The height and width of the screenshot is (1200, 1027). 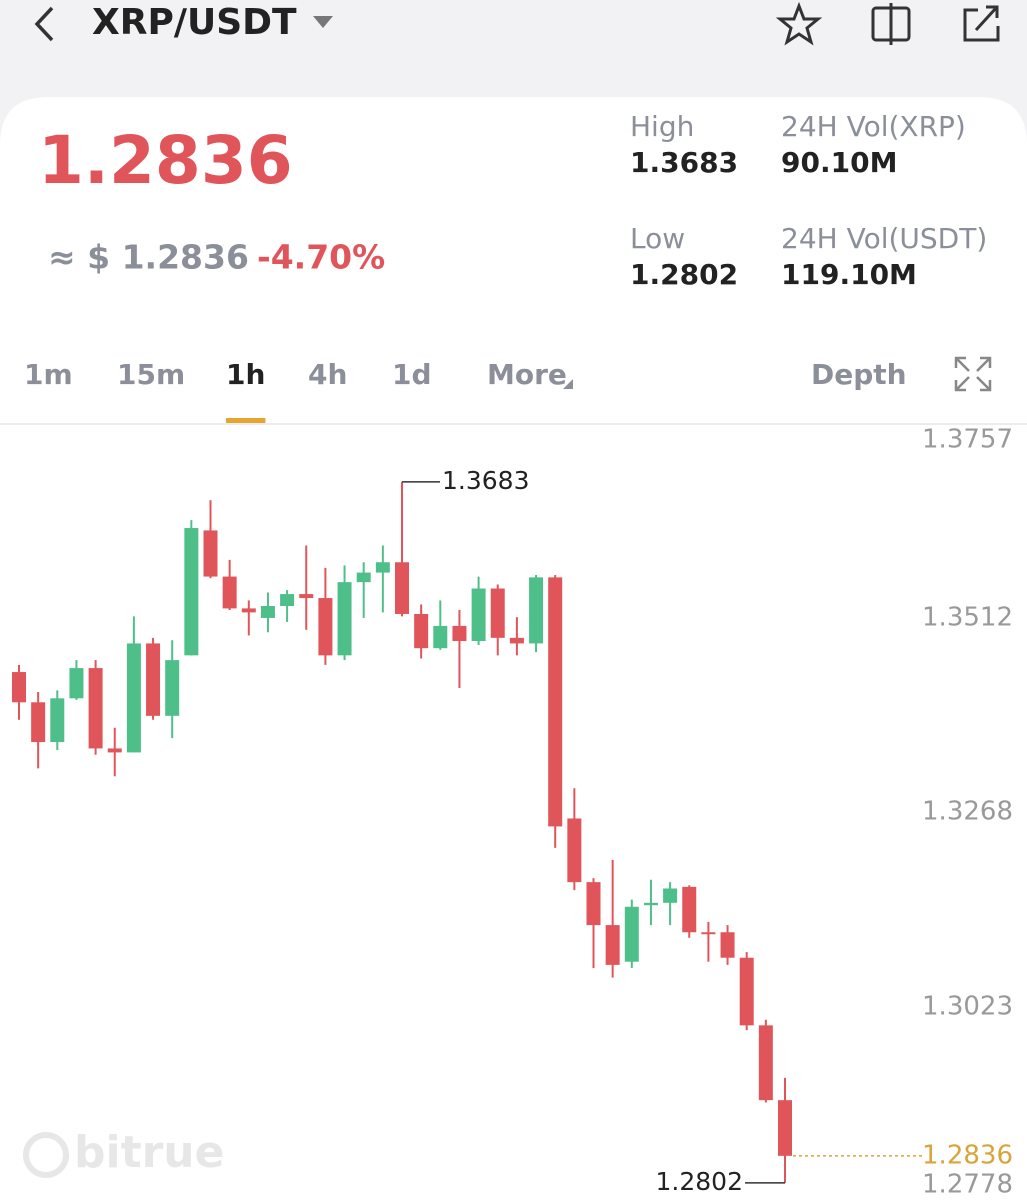 I want to click on last-price-label: 1.2836, so click(x=967, y=1155).